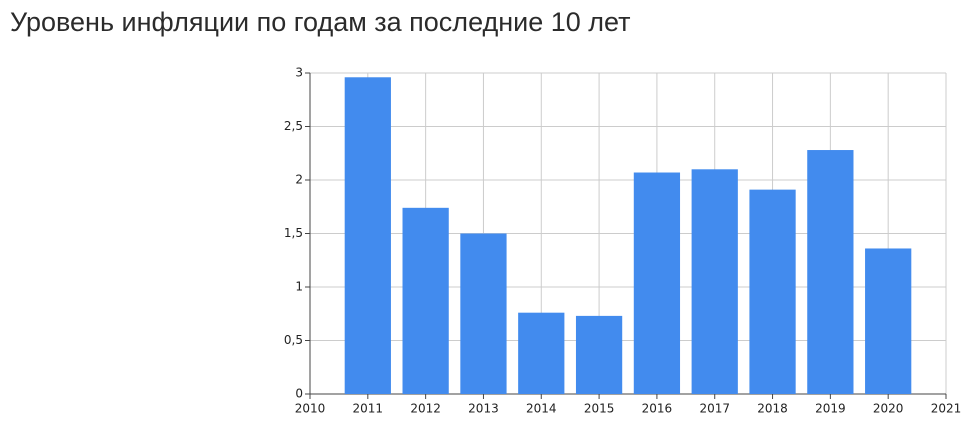 Image resolution: width=978 pixels, height=428 pixels. What do you see at coordinates (310, 409) in the screenshot?
I see `x-tick-label: 2010` at bounding box center [310, 409].